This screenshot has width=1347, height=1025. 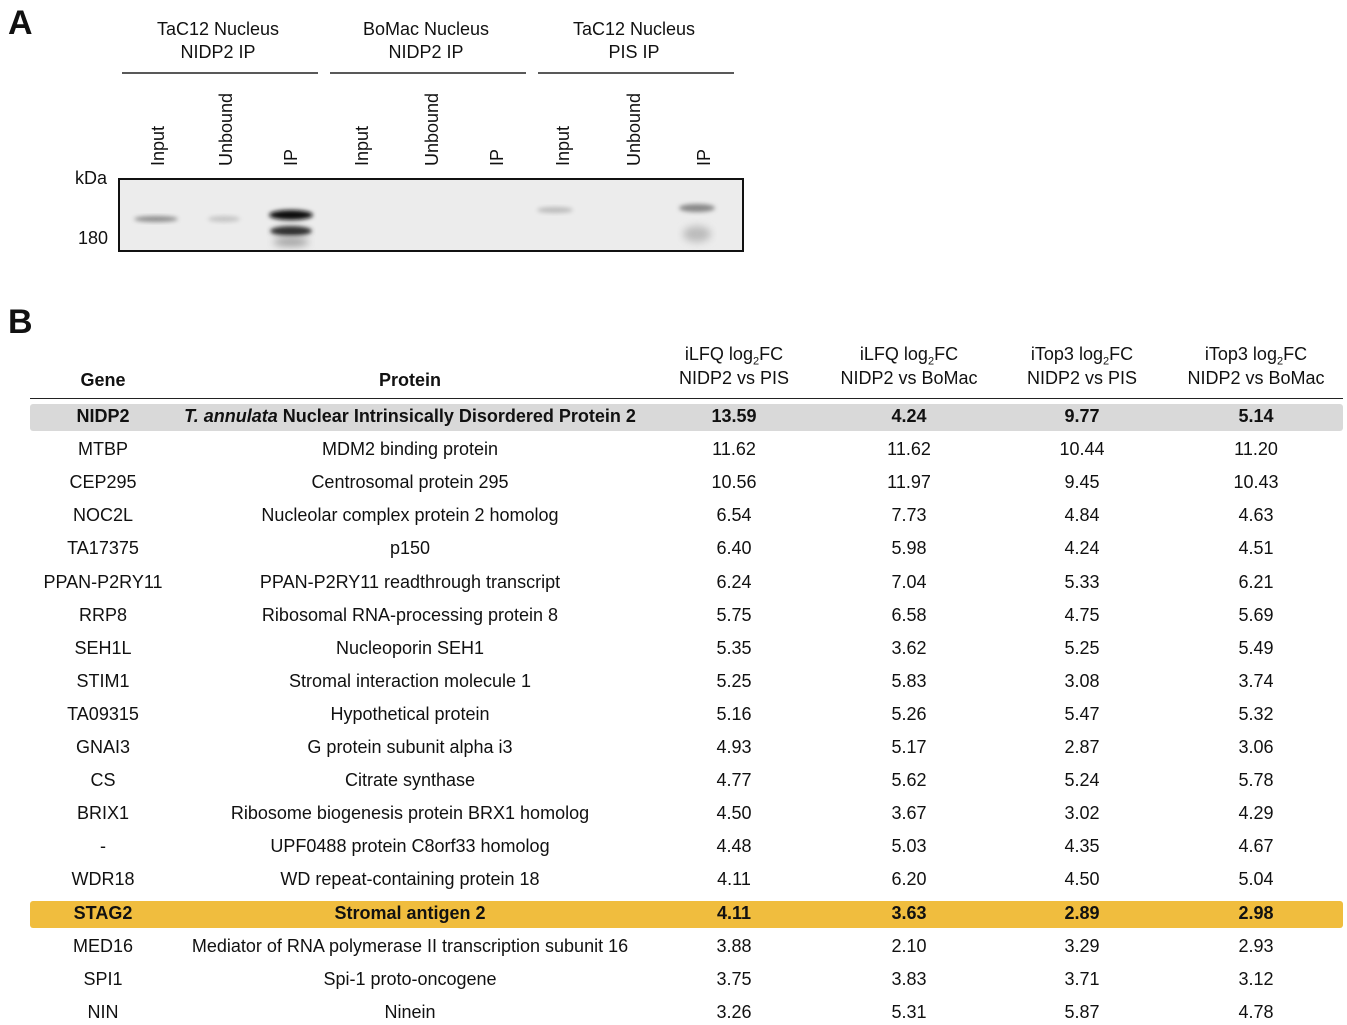 What do you see at coordinates (1082, 813) in the screenshot?
I see `value-cell: 3.02` at bounding box center [1082, 813].